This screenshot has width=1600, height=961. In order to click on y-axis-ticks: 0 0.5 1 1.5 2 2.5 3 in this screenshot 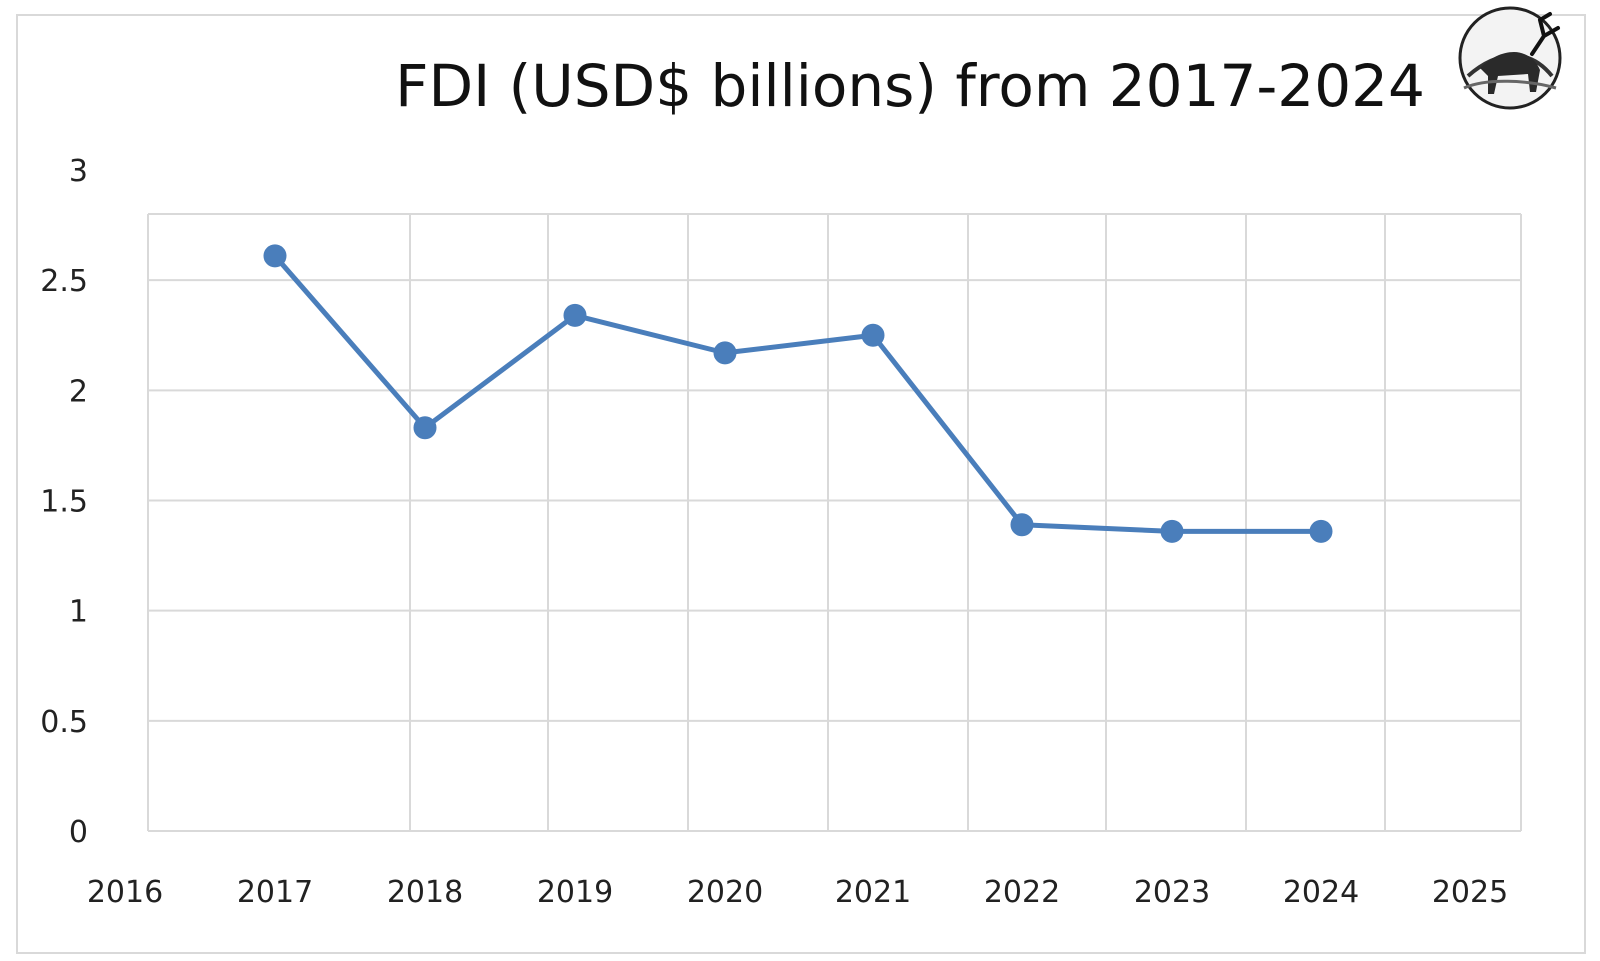, I will do `click(64, 502)`.